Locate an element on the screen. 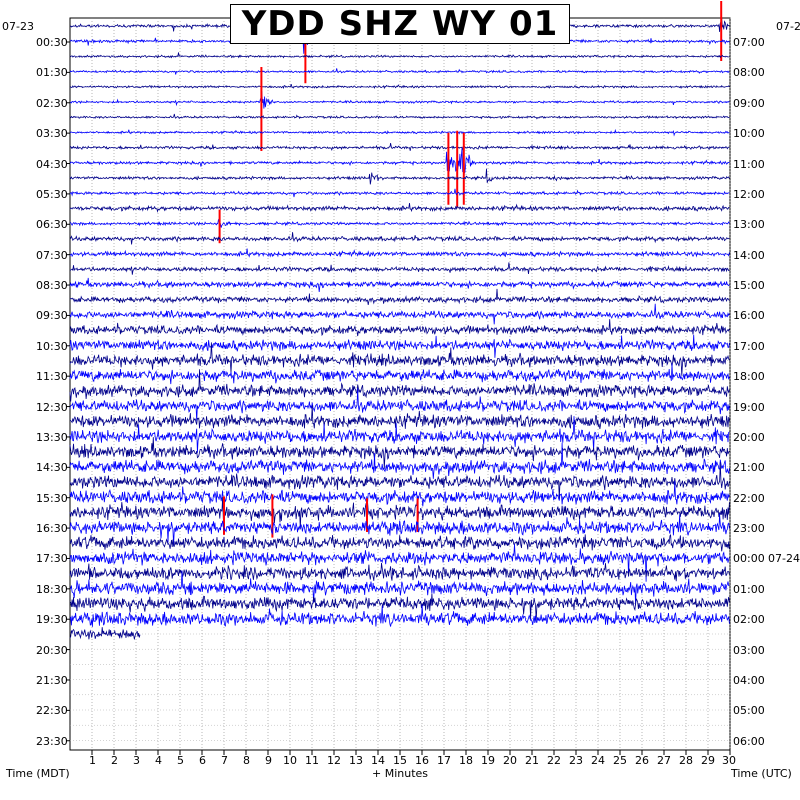 The width and height of the screenshot is (800, 800). left-time-label: 21:30 is located at coordinates (52, 680).